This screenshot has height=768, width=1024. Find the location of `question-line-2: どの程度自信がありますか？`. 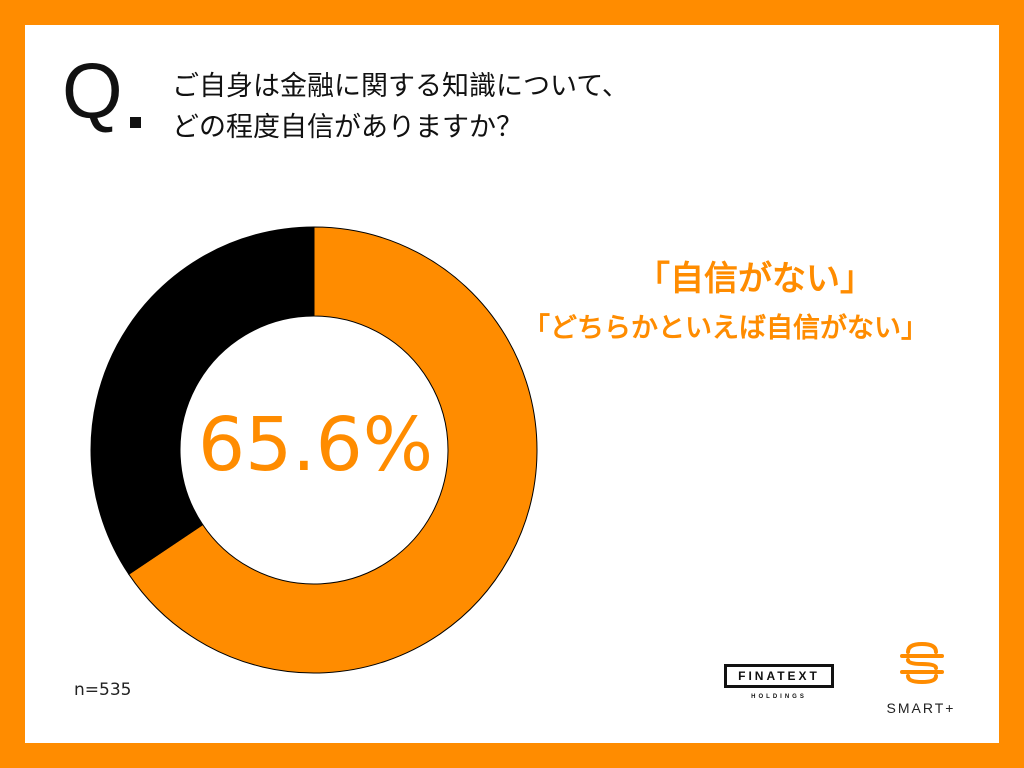

question-line-2: どの程度自信がありますか？ is located at coordinates (347, 127).